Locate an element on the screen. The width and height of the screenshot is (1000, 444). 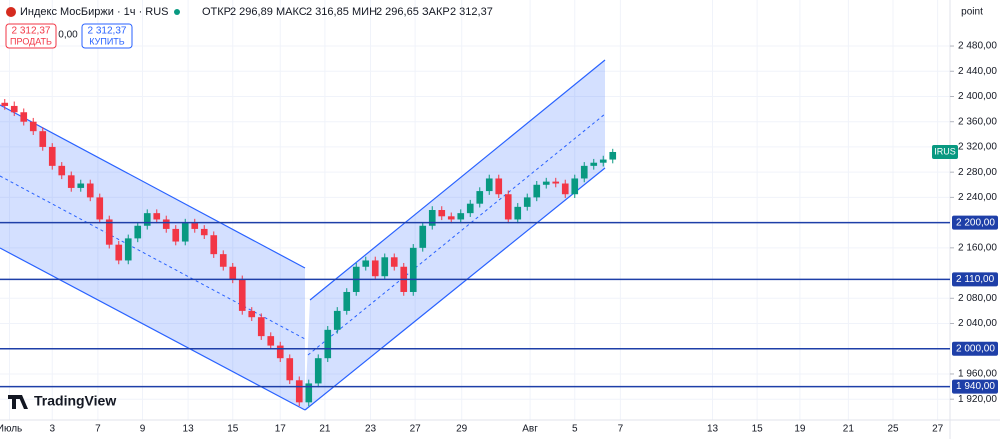
symbol-badge-bg is located at coordinates (945, 151).